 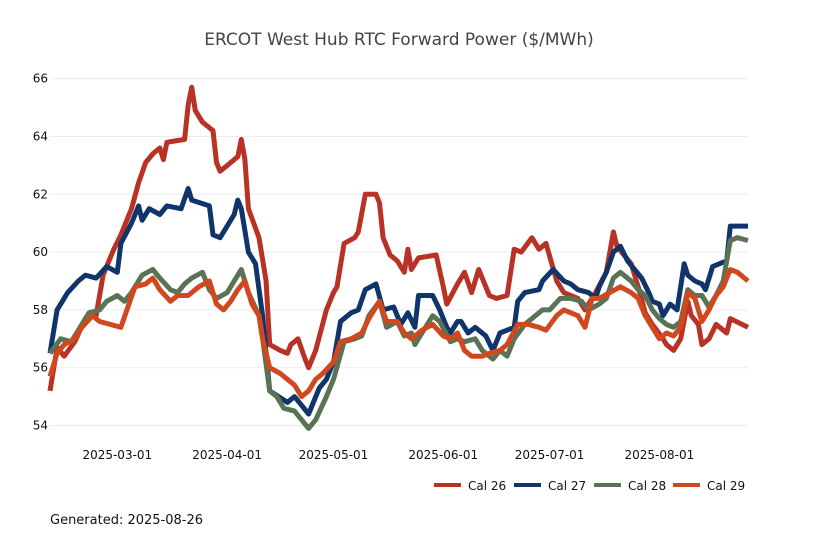 I want to click on legend-label: Cal 29, so click(x=726, y=486).